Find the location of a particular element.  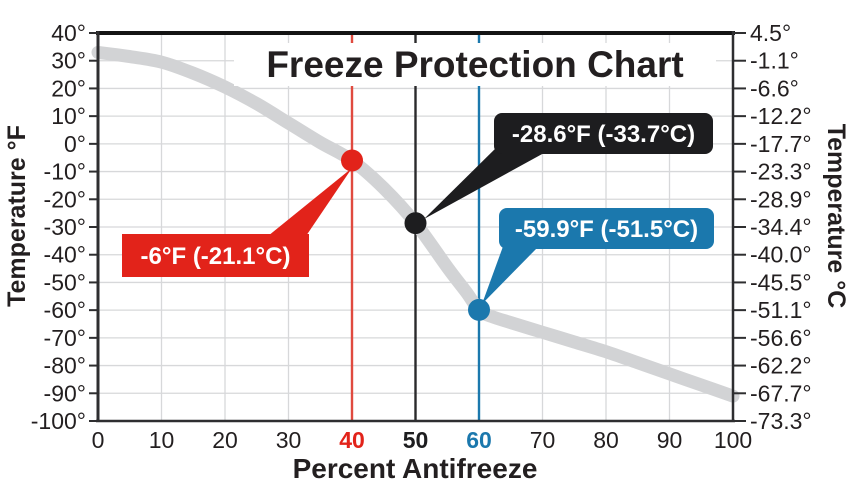

x-tick-label-80: 80 is located at coordinates (606, 440).